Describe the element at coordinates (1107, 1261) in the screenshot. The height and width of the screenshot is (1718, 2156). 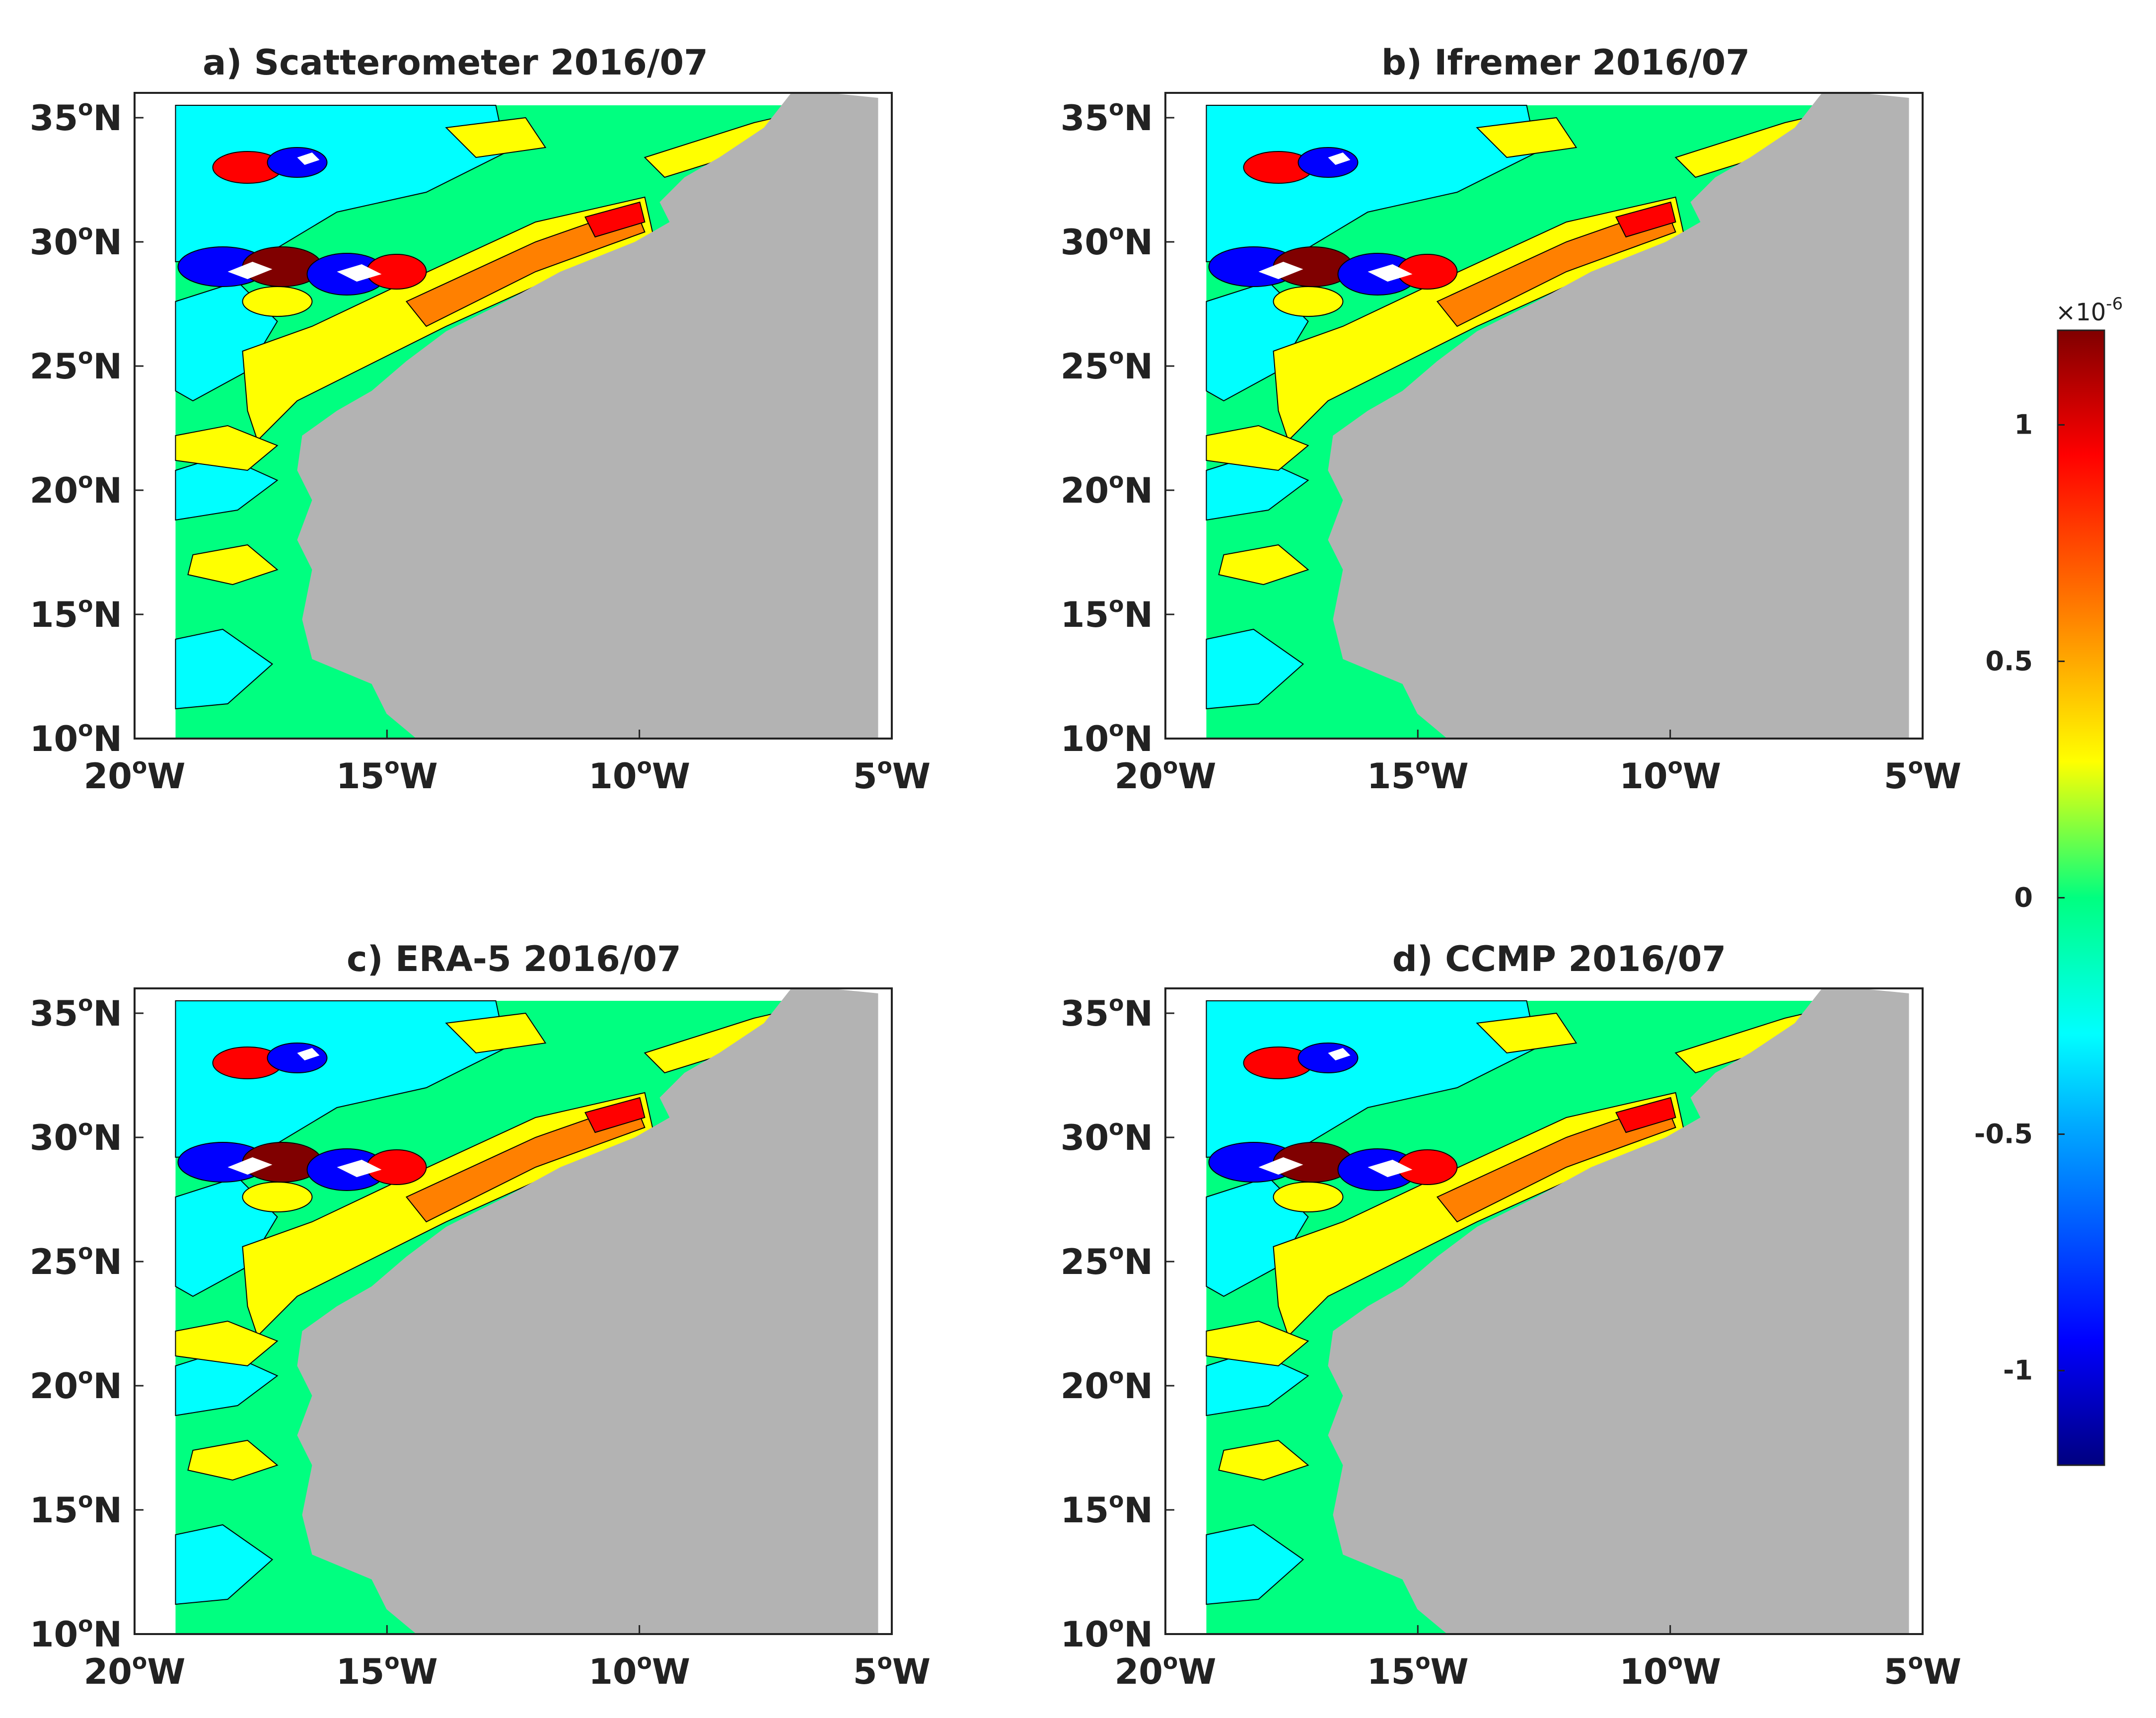
I see `panel-d-ytick-25: 25oN` at that location.